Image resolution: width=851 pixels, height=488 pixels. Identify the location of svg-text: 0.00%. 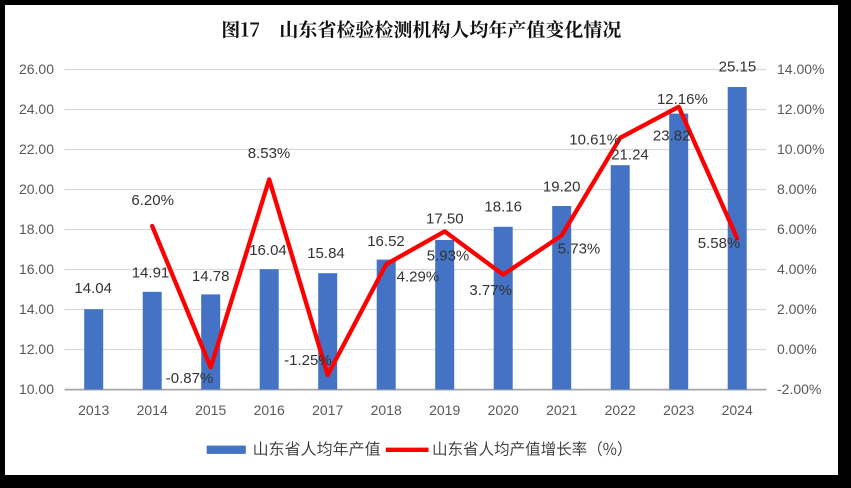
(797, 349).